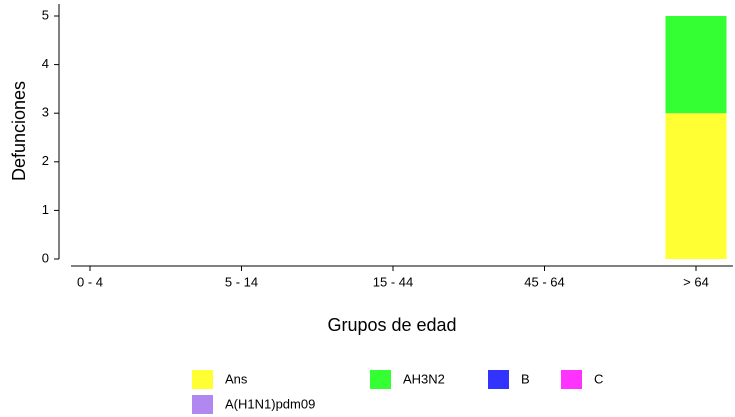 The height and width of the screenshot is (417, 735). I want to click on x-tick-label: 45 - 64, so click(544, 281).